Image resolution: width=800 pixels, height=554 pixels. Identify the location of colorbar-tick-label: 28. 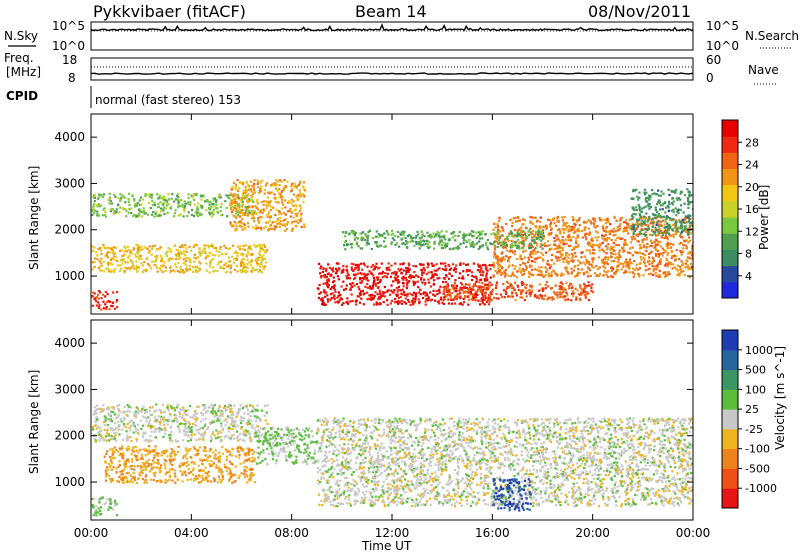
(752, 142).